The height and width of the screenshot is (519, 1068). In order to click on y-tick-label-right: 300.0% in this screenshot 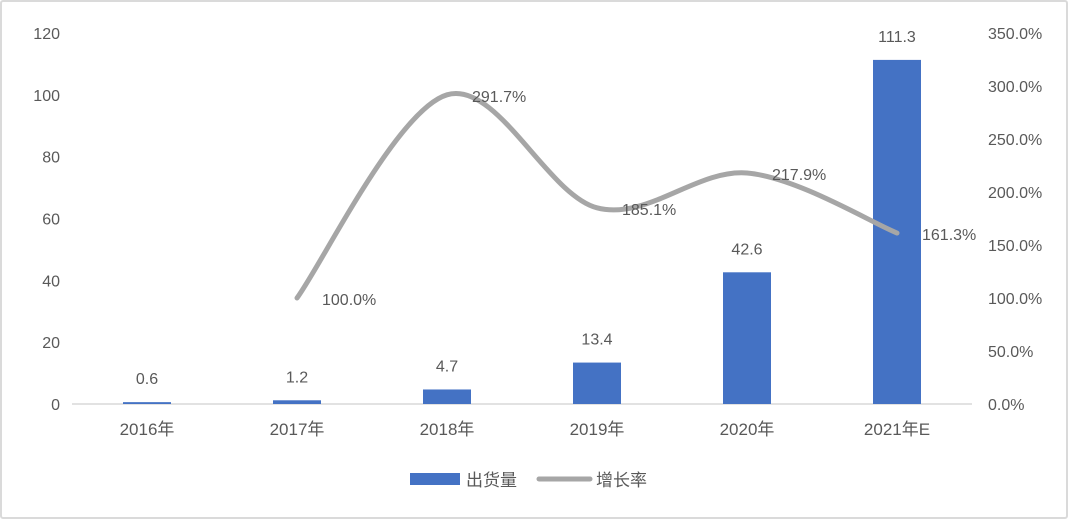, I will do `click(1015, 87)`.